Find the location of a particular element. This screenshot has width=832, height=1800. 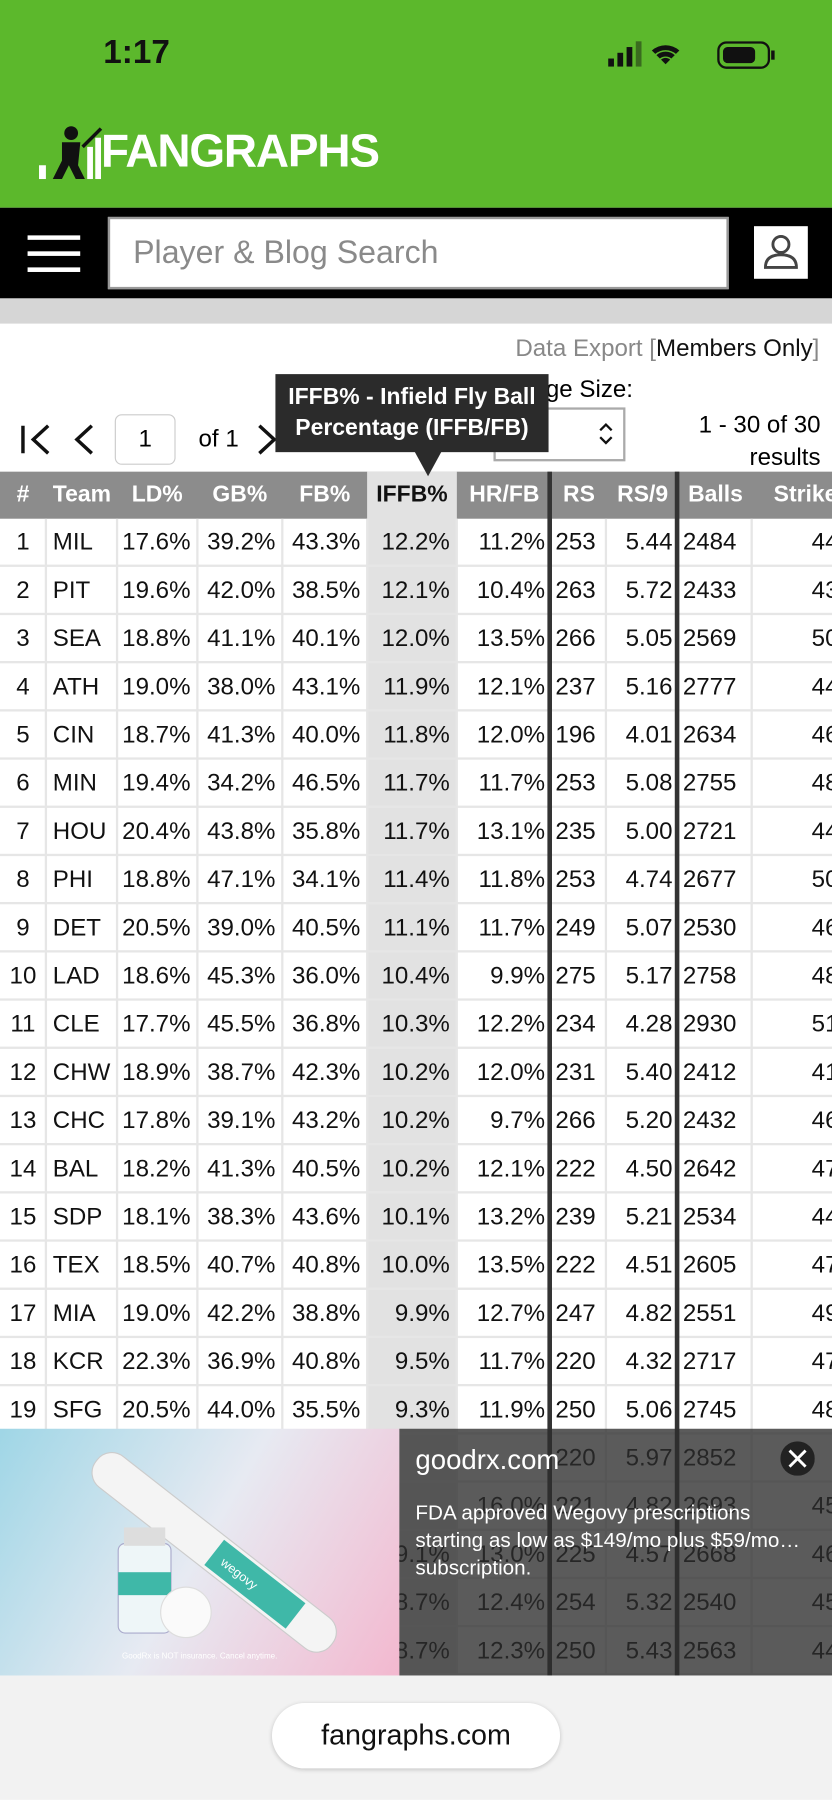

cell: PHI is located at coordinates (72, 879).